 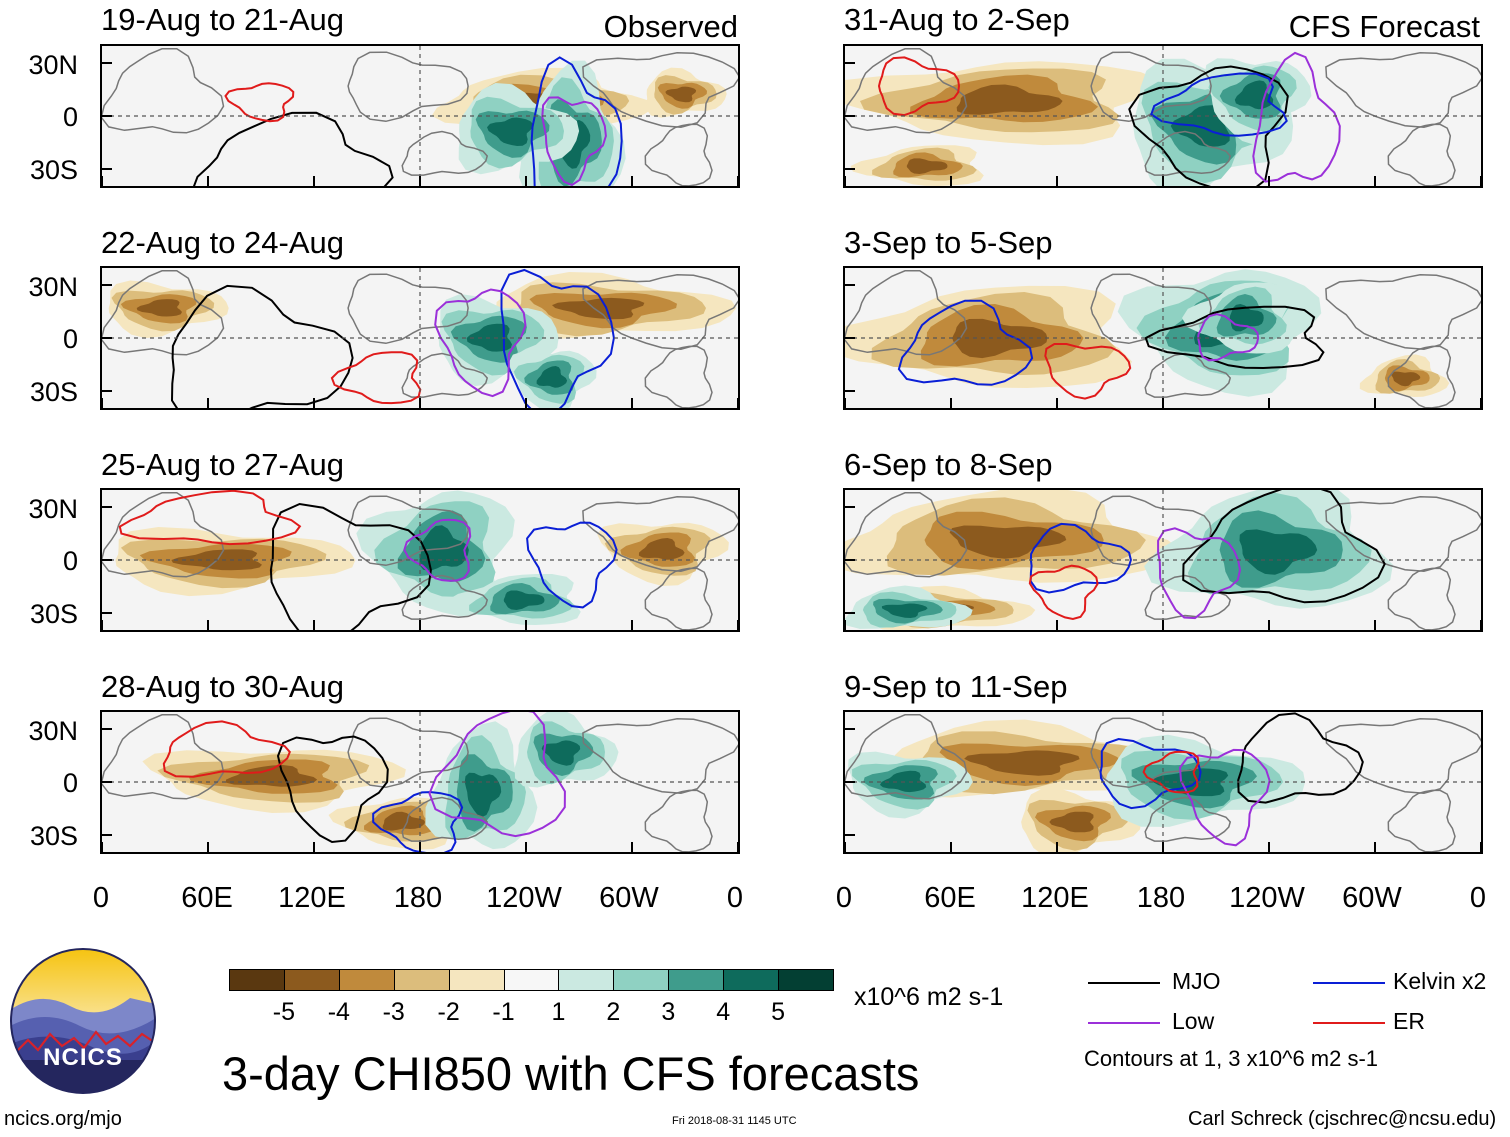 What do you see at coordinates (70, 561) in the screenshot?
I see `lat-eq: 0` at bounding box center [70, 561].